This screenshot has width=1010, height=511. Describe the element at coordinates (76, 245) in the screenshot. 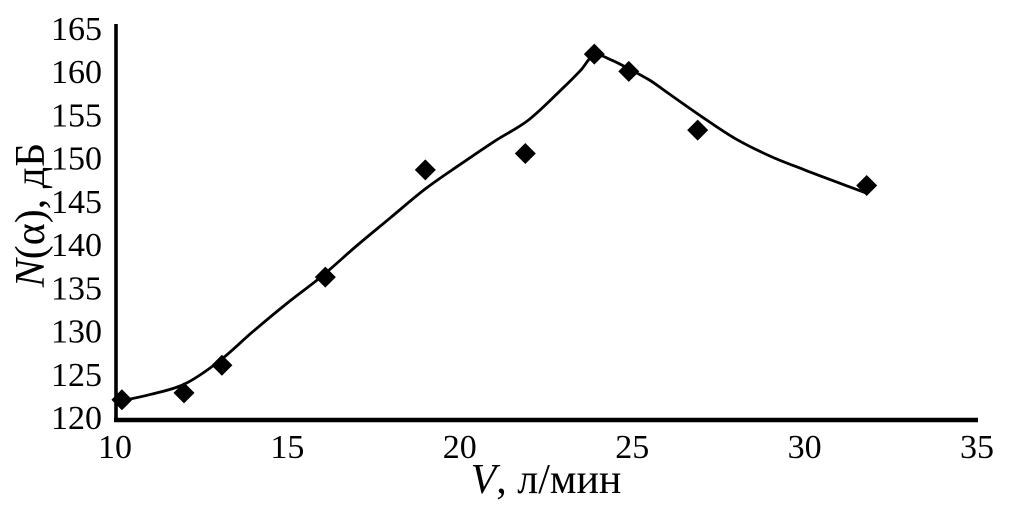

I see `y-tick-label: 140` at that location.